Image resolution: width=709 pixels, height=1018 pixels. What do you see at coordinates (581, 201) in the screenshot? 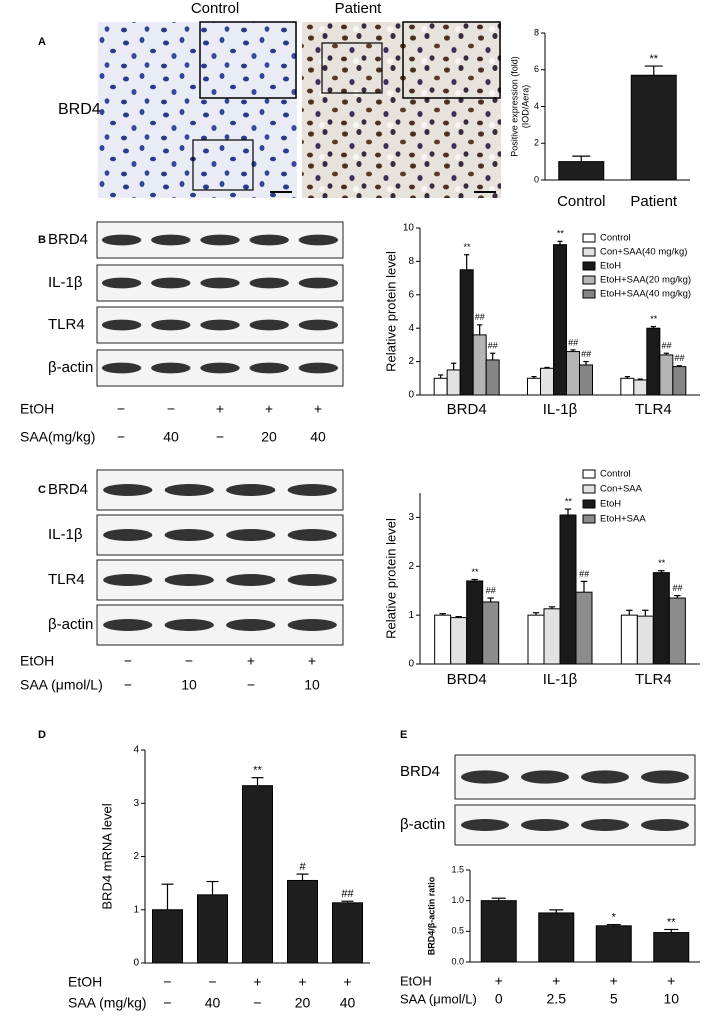
I see `x-tick-label: Control` at bounding box center [581, 201].